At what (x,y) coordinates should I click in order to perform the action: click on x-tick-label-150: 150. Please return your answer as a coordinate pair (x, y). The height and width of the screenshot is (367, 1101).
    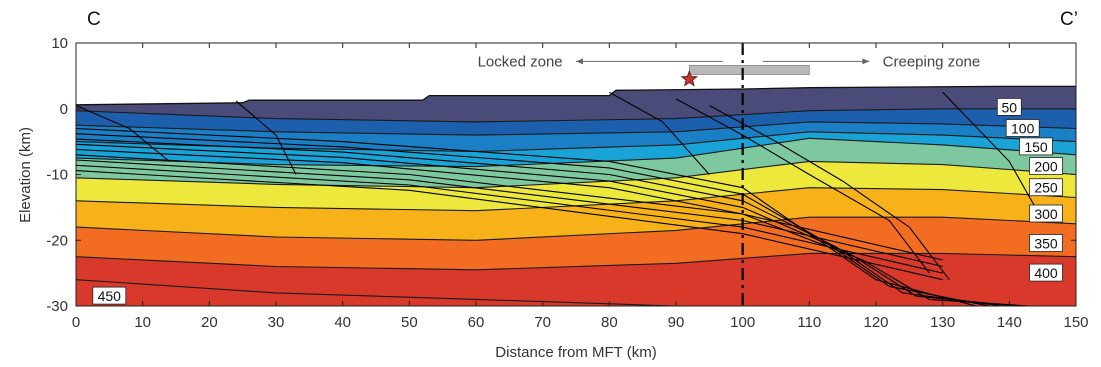
    Looking at the image, I should click on (1075, 322).